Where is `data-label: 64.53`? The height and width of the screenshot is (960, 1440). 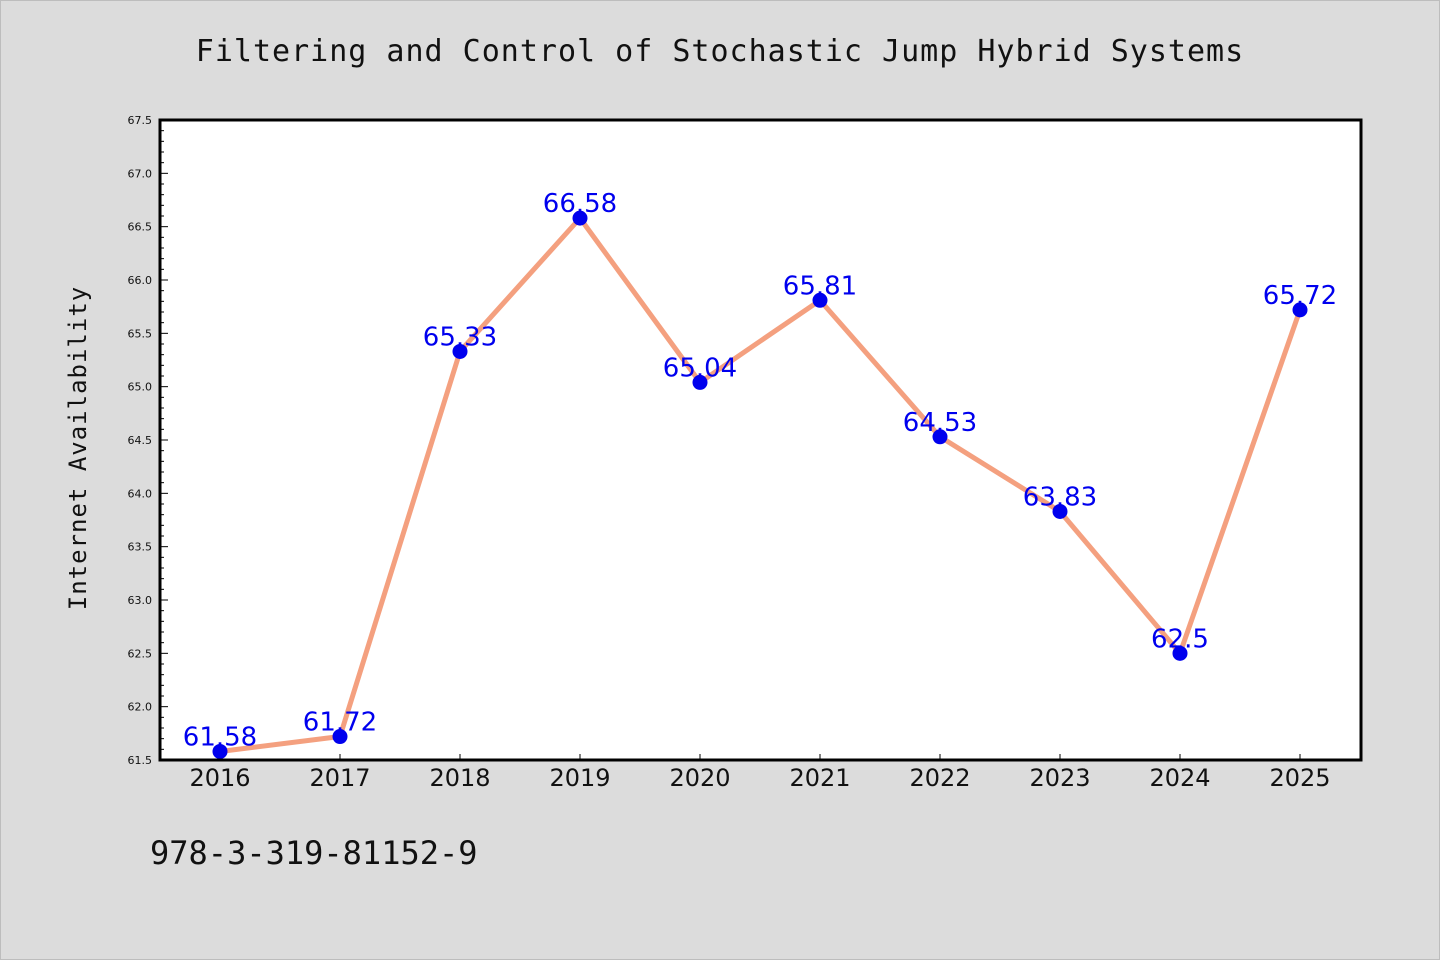 data-label: 64.53 is located at coordinates (940, 423).